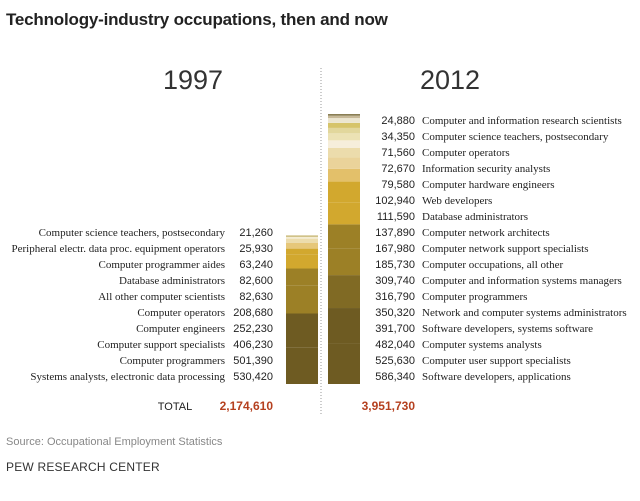  What do you see at coordinates (132, 233) in the screenshot?
I see `category-label-1997-9: Computer science teachers, postsecondary` at bounding box center [132, 233].